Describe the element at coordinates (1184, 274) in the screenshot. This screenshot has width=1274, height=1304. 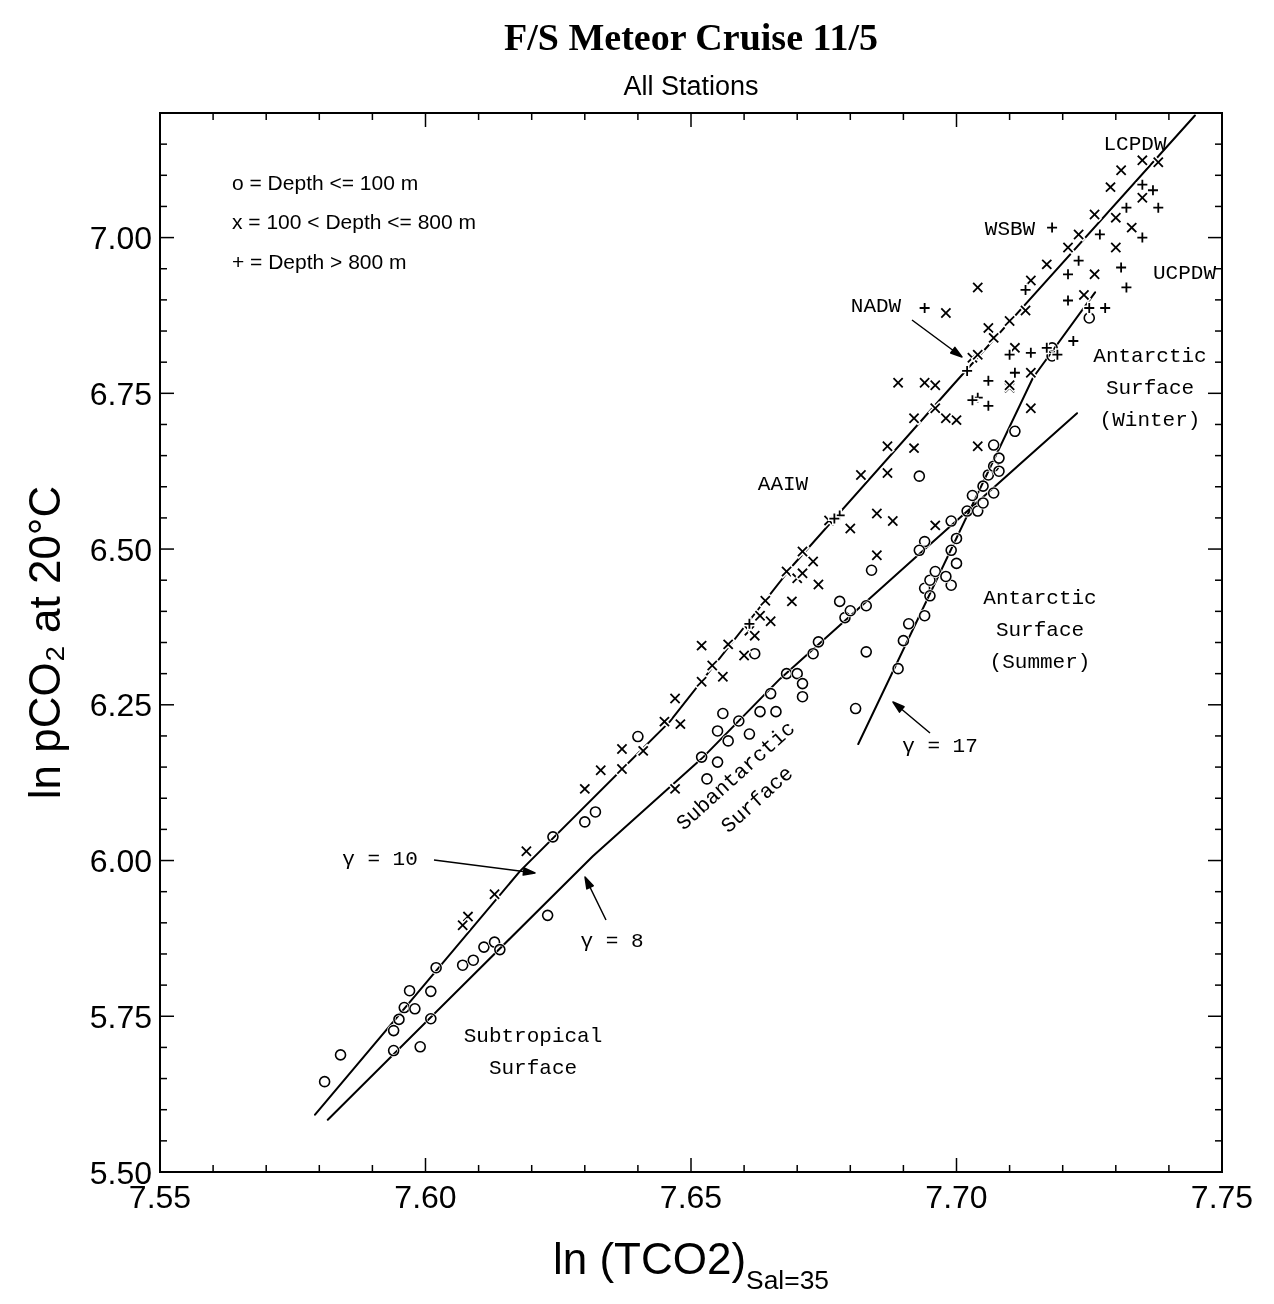
I see `annotation: UCPDW` at that location.